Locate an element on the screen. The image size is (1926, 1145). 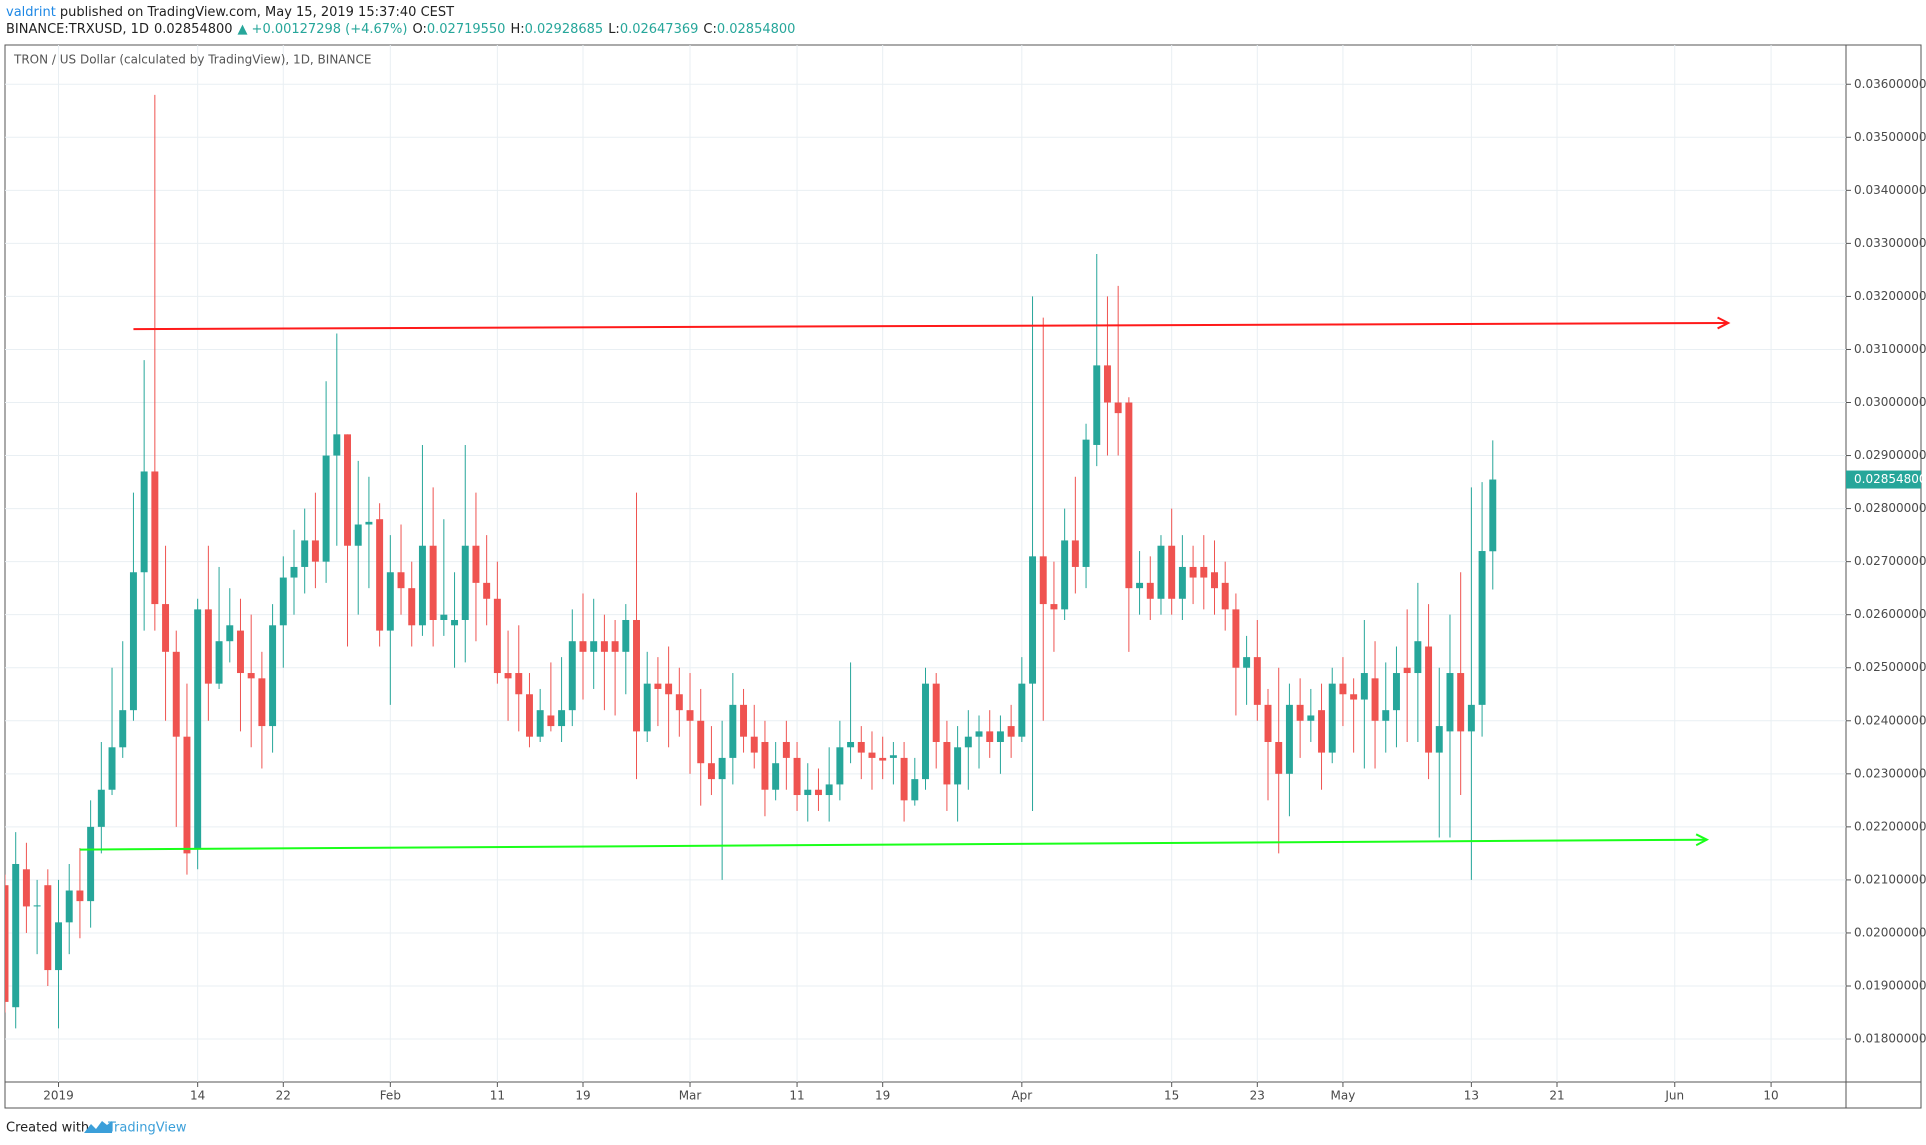
y-tick-label: 0.02300000 is located at coordinates (1890, 773).